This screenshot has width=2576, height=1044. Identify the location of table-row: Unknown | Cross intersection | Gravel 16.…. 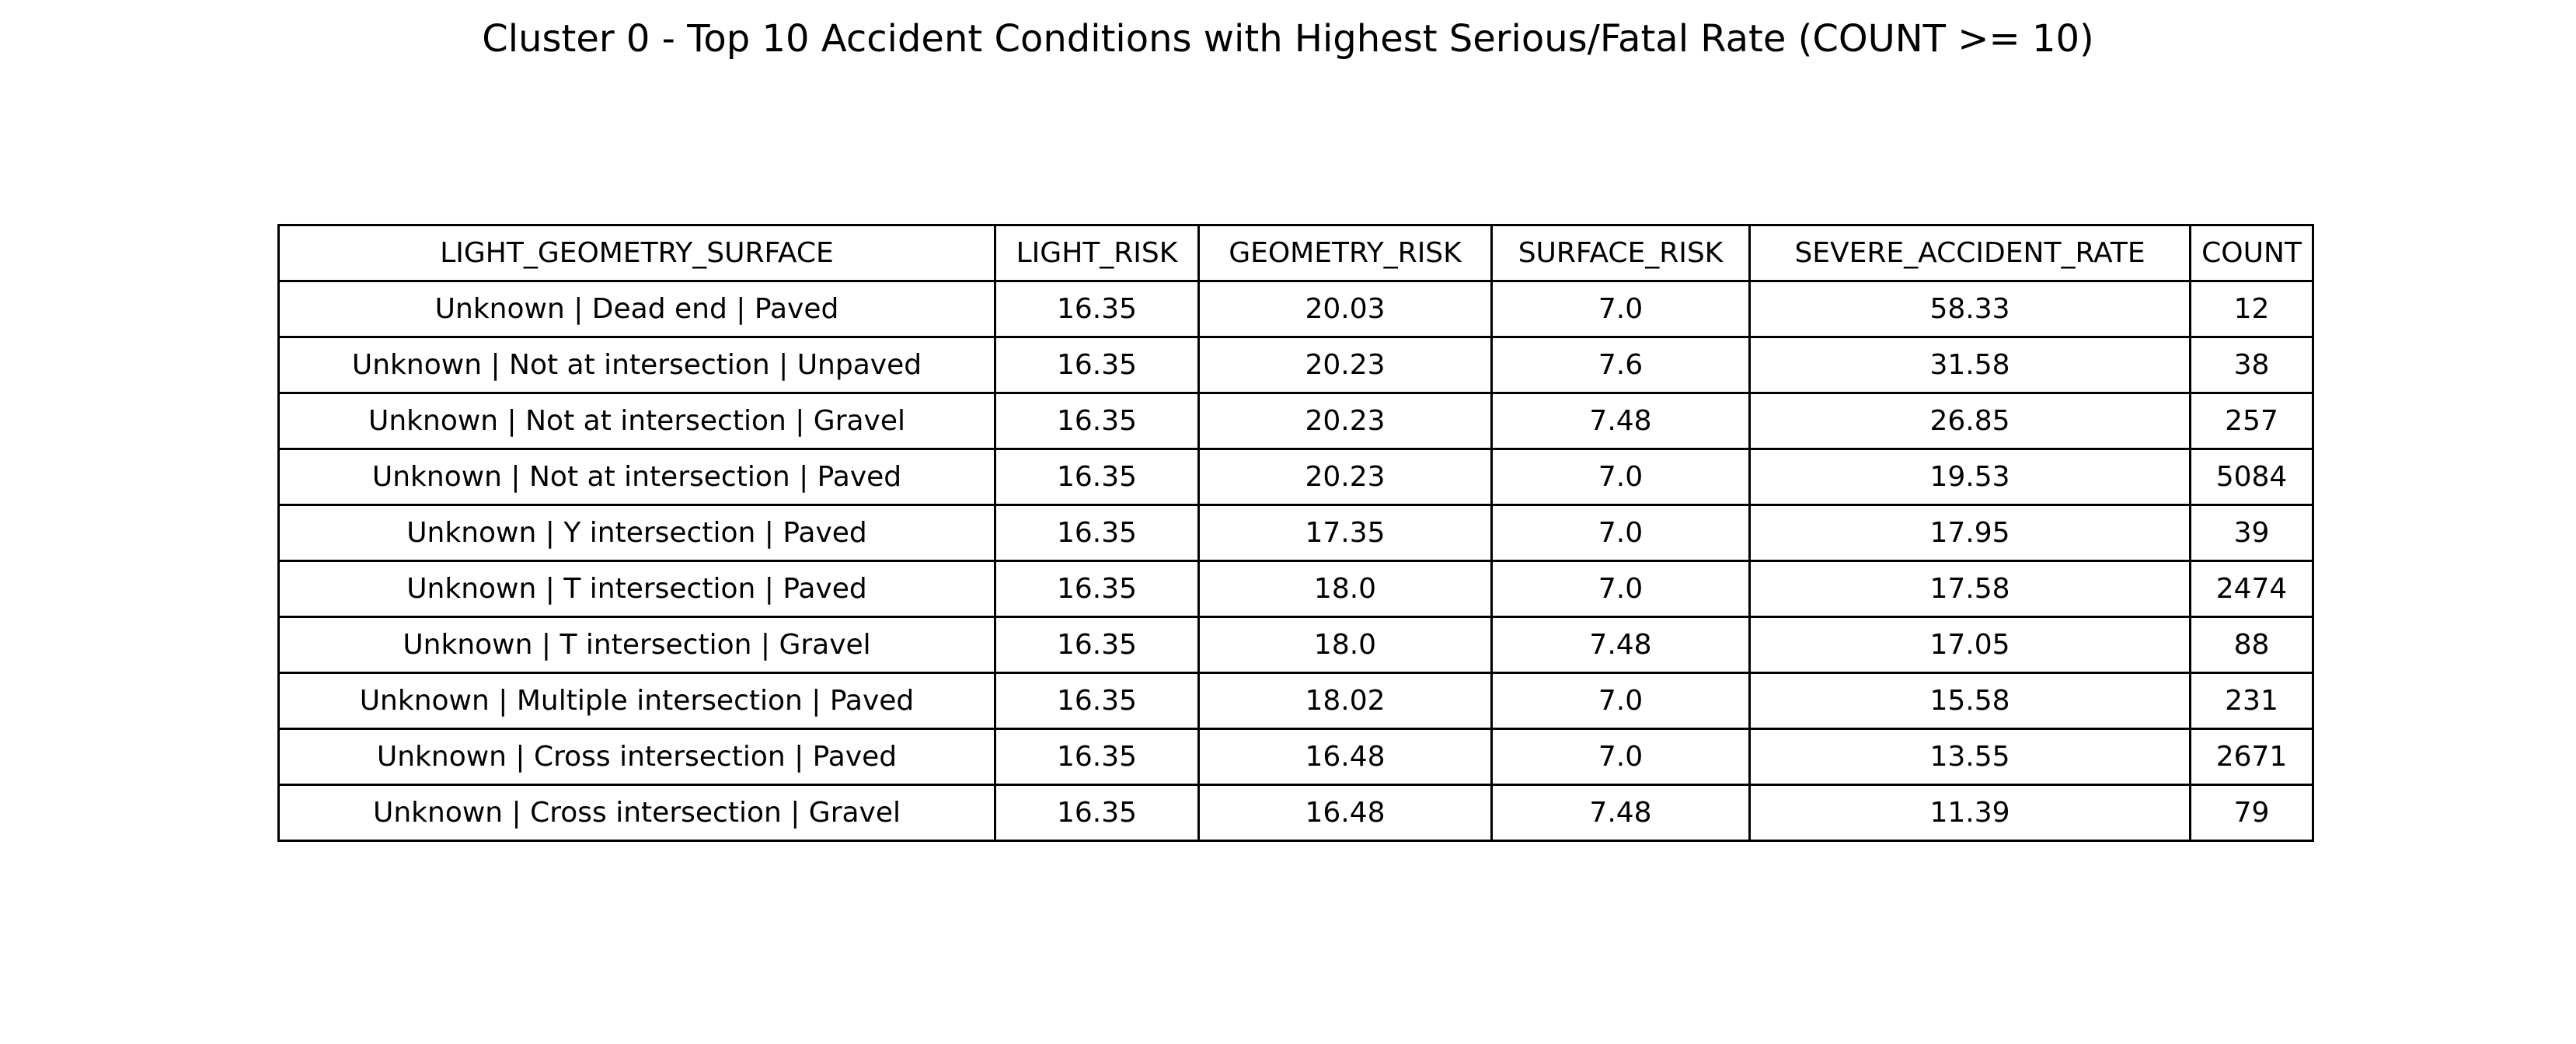
(1295, 813).